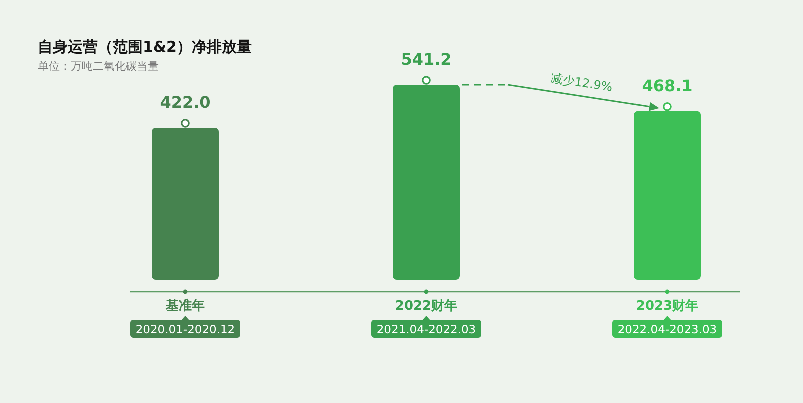 This screenshot has height=403, width=803. I want to click on chart-title: 自身运营（范围1&2）净排放量, so click(145, 47).